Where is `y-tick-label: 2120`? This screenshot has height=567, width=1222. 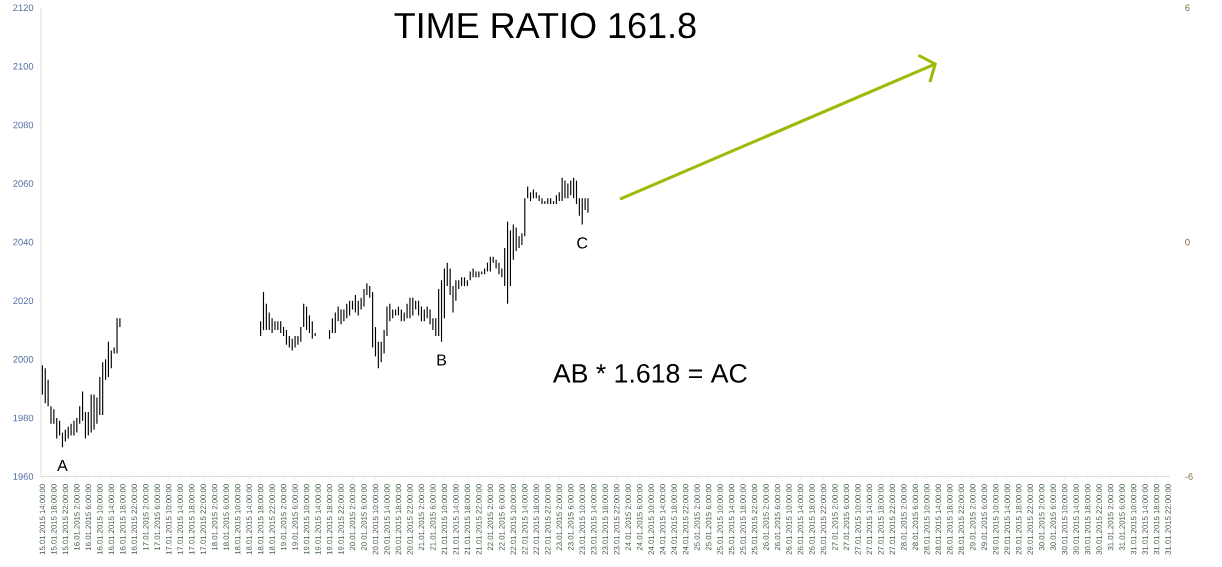
y-tick-label: 2120 is located at coordinates (23, 7).